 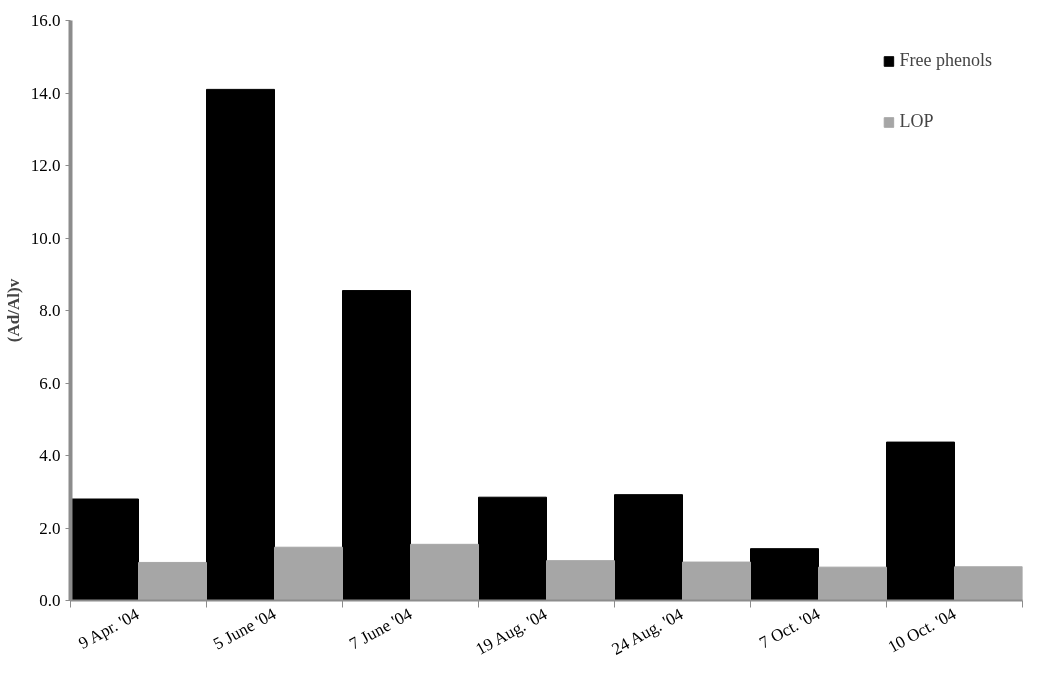 I want to click on y-tick-label: 2.0, so click(x=50, y=528).